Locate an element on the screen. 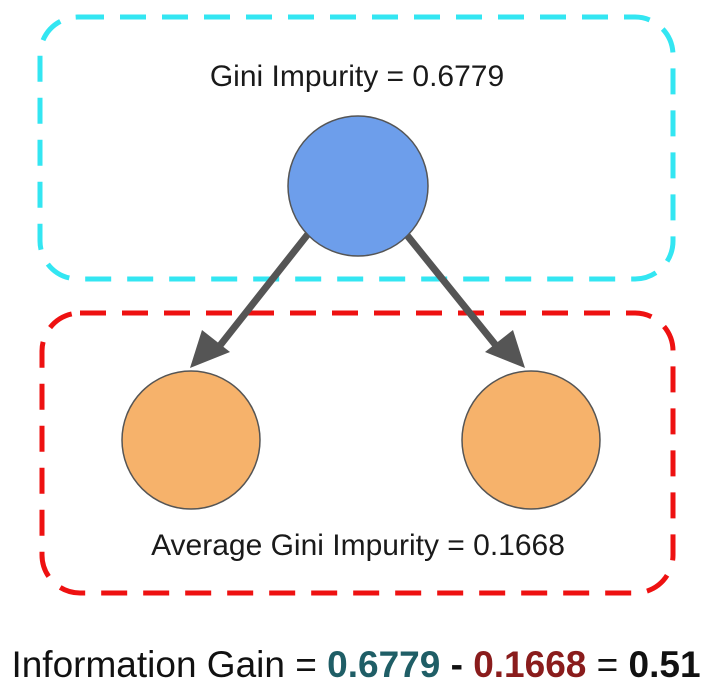 This screenshot has width=713, height=695. edge-left-line is located at coordinates (263, 291).